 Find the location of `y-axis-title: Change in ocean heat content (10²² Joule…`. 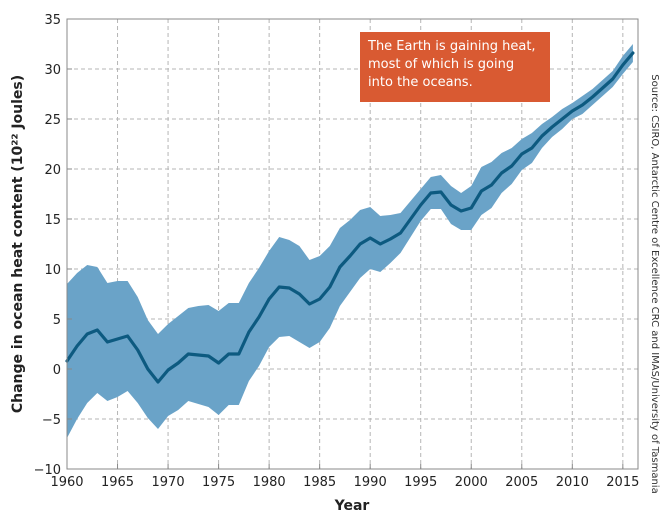

y-axis-title: Change in ocean heat content (10²² Joule… is located at coordinates (18, 244).